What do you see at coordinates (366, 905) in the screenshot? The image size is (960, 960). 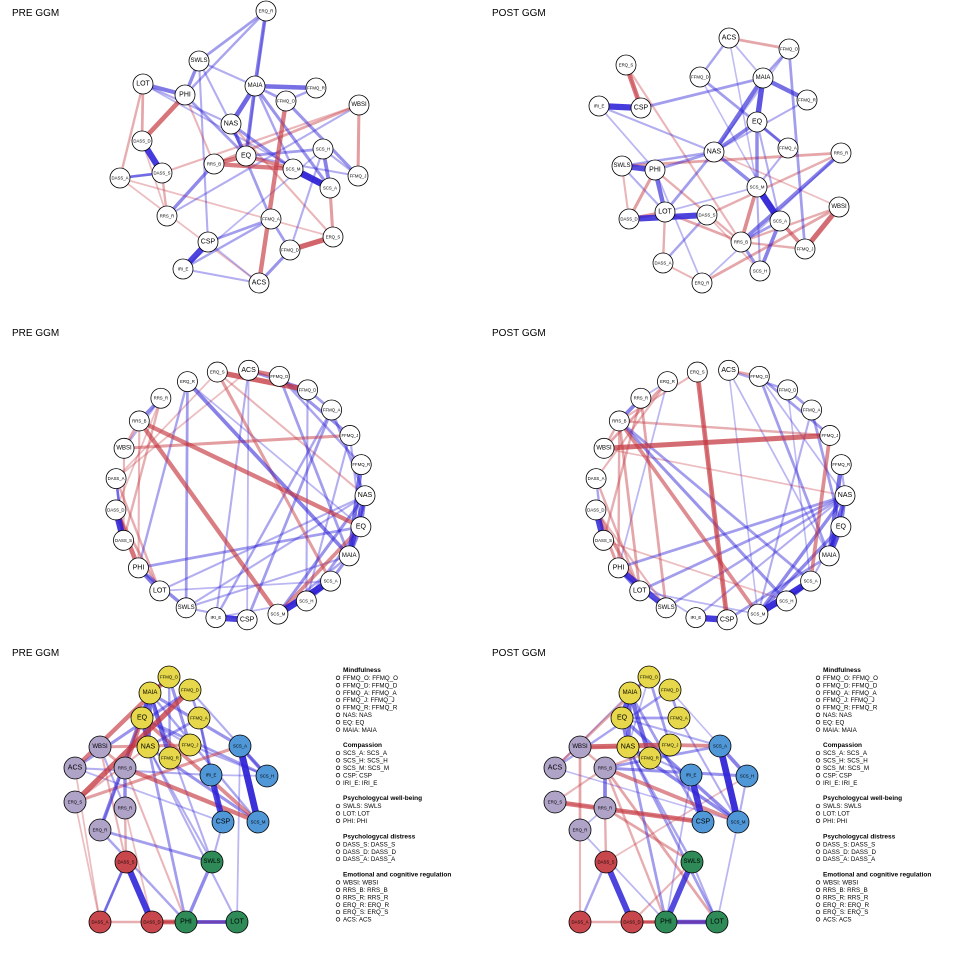 I see `legend-item: ERQ_R` at bounding box center [366, 905].